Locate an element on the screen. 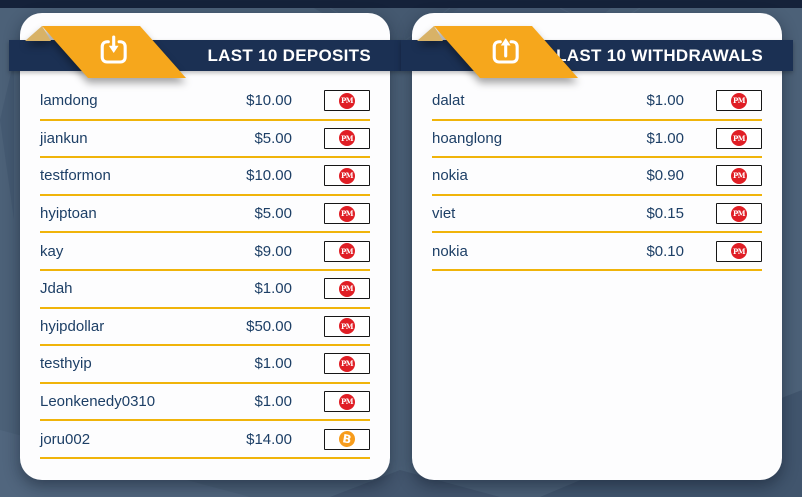 The height and width of the screenshot is (497, 802). username: hoanglong is located at coordinates (467, 138).